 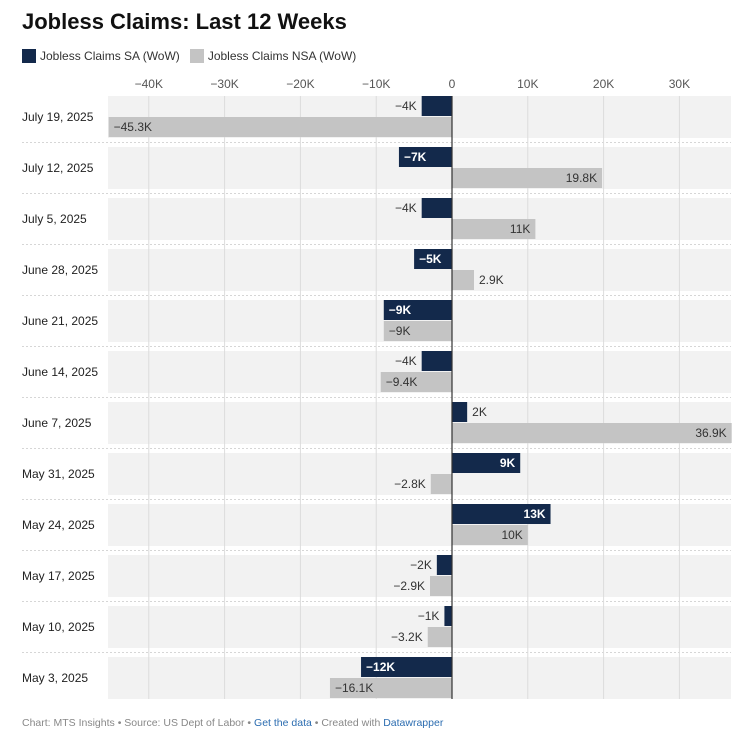 I want to click on category-label: July 19, 2025, so click(x=58, y=117).